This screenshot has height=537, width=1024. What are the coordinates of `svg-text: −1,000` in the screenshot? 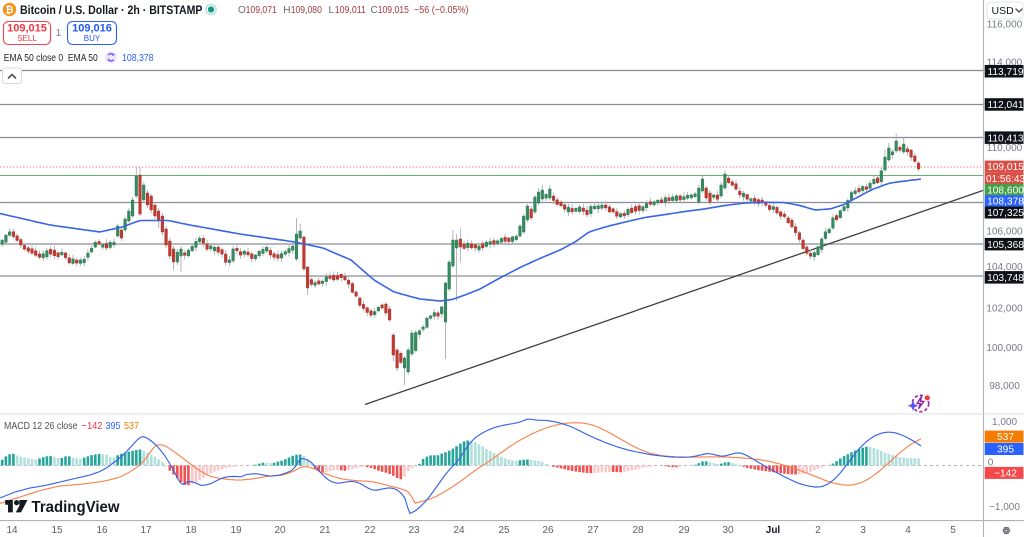 It's located at (1004, 507).